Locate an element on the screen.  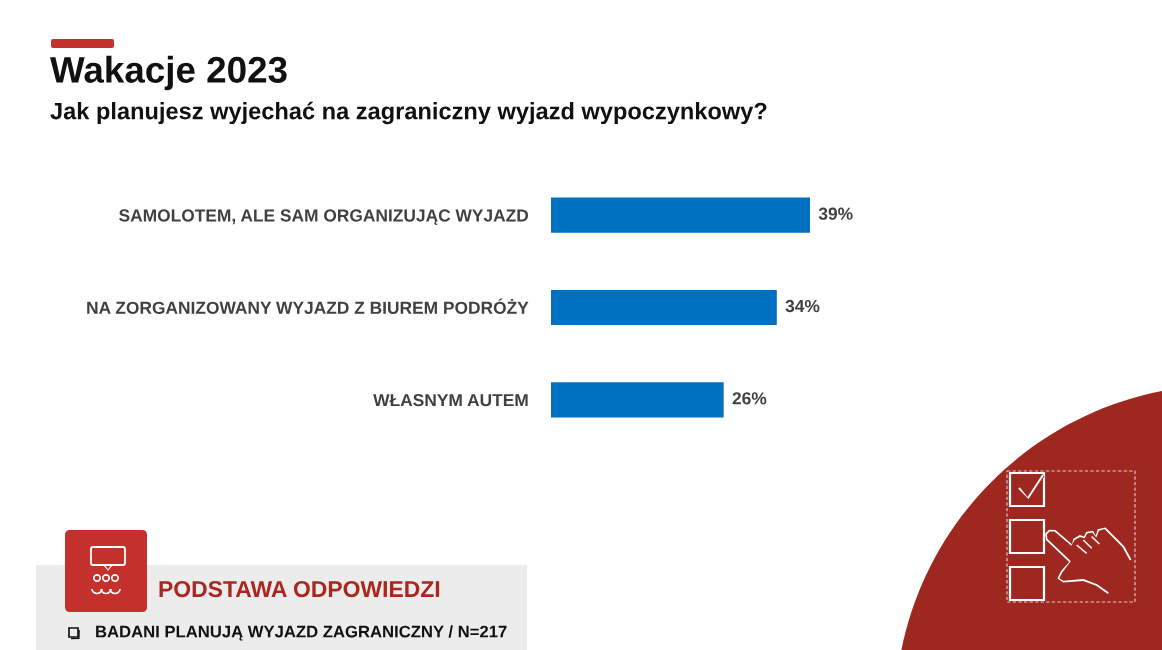
y-tick-label: NA ZORGANIZOWANY WYJAZD Z BIUREM PODRÓŻY is located at coordinates (308, 306).